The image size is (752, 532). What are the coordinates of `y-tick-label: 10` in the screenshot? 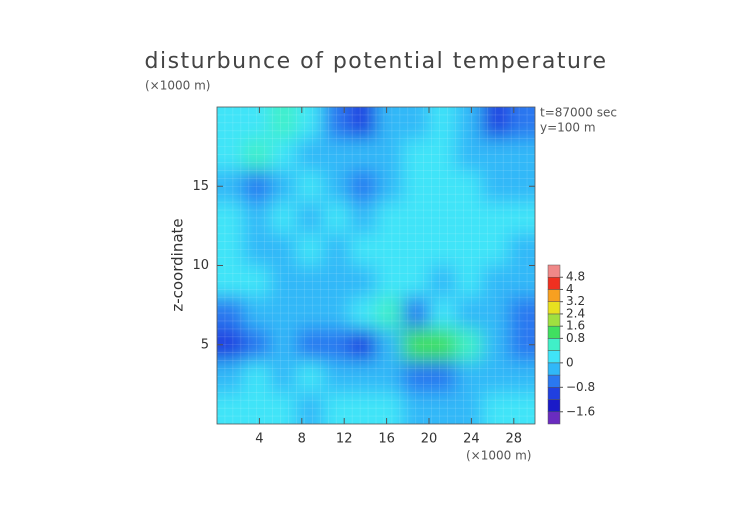 It's located at (200, 265).